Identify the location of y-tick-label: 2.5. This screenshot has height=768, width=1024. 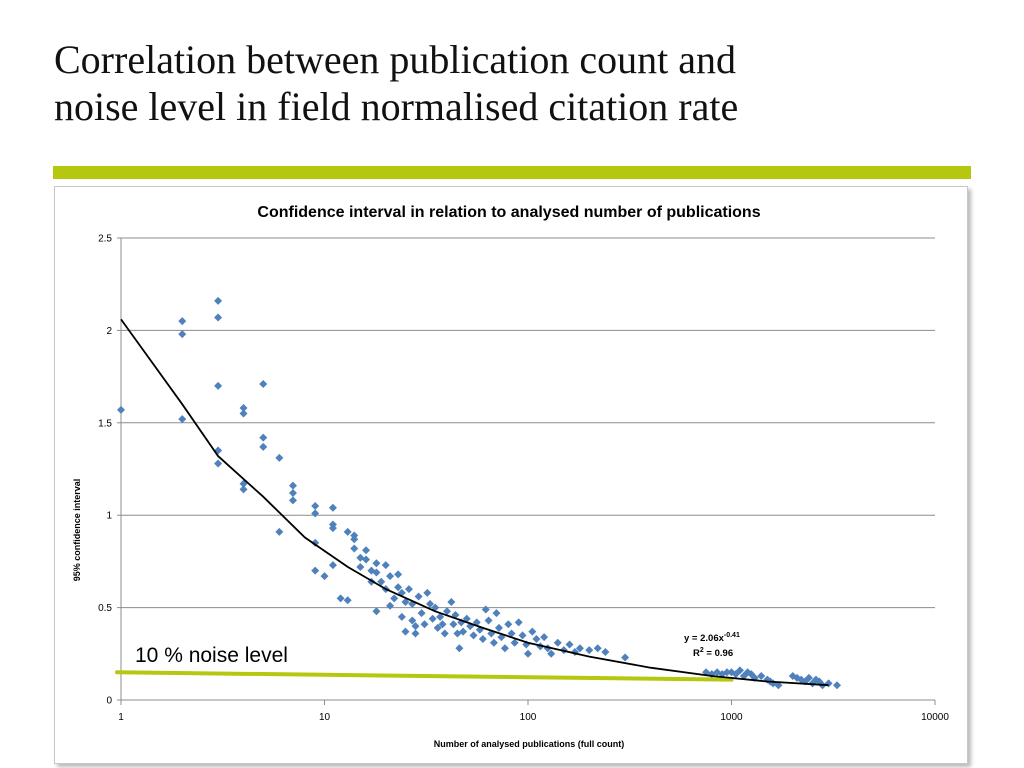
(105, 239).